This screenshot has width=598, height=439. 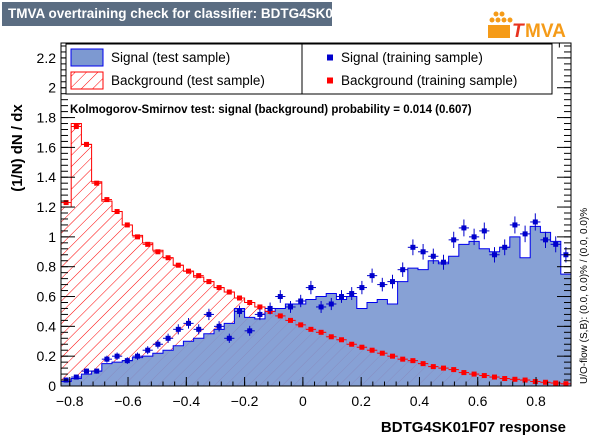 I want to click on x-tick-label: 0.2, so click(x=361, y=401).